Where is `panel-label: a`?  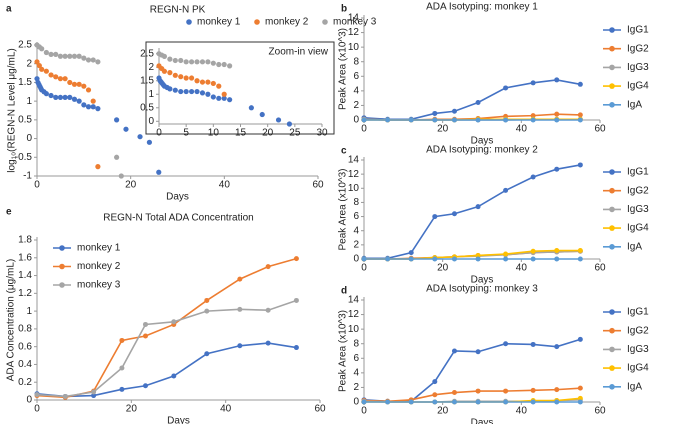
panel-label: a is located at coordinates (9, 9).